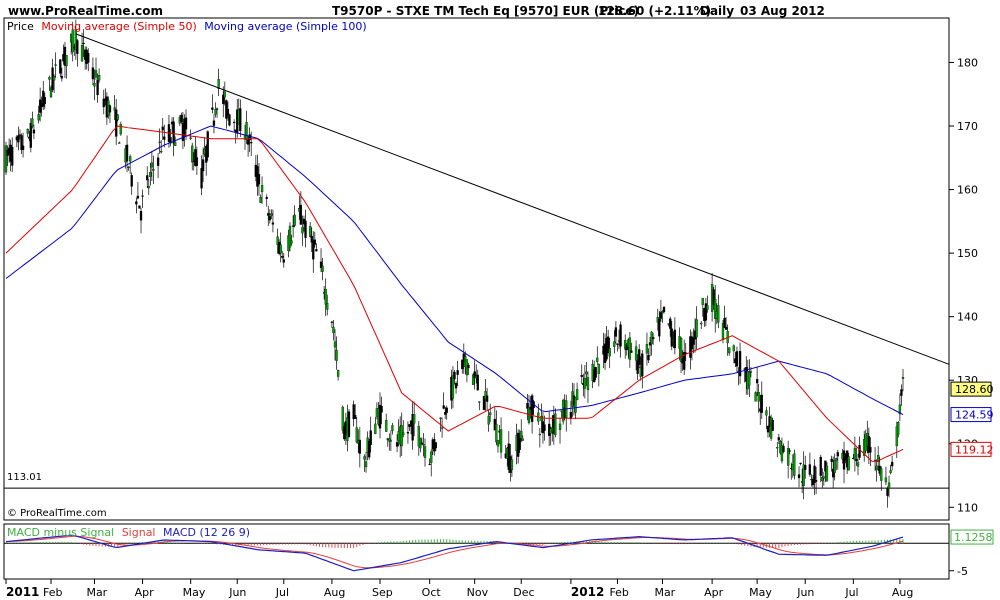 The width and height of the screenshot is (1000, 600). What do you see at coordinates (967, 507) in the screenshot?
I see `price-y-tick-label: 110` at bounding box center [967, 507].